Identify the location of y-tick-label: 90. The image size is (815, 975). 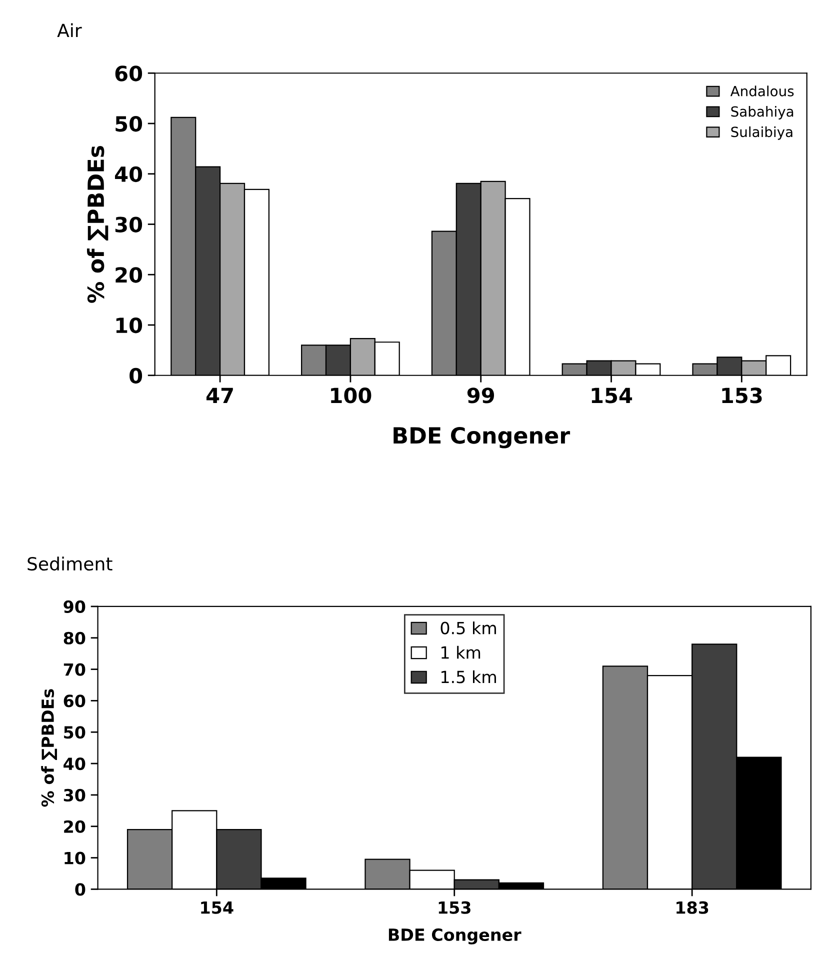
(75, 607).